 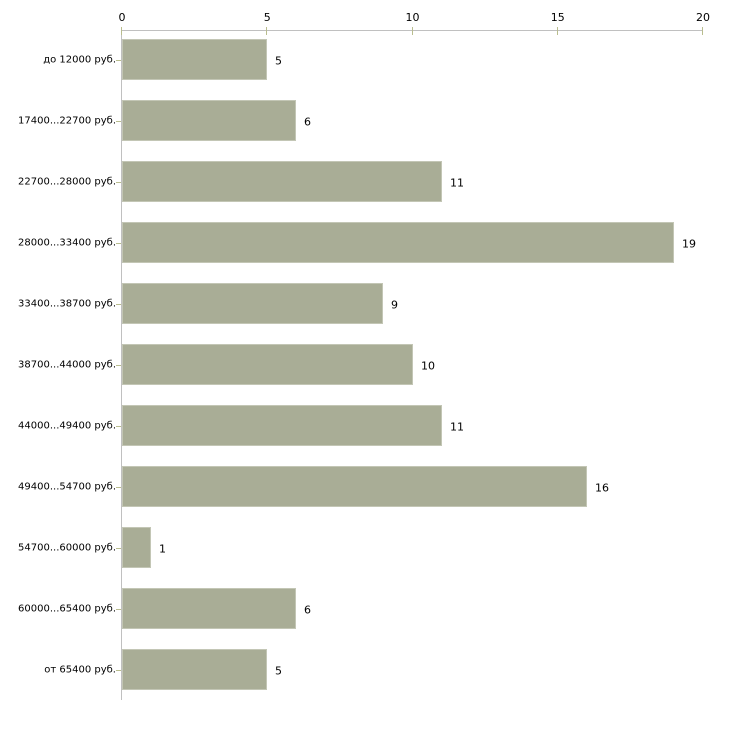 I want to click on x-axis-tick-label: 10, so click(x=412, y=17).